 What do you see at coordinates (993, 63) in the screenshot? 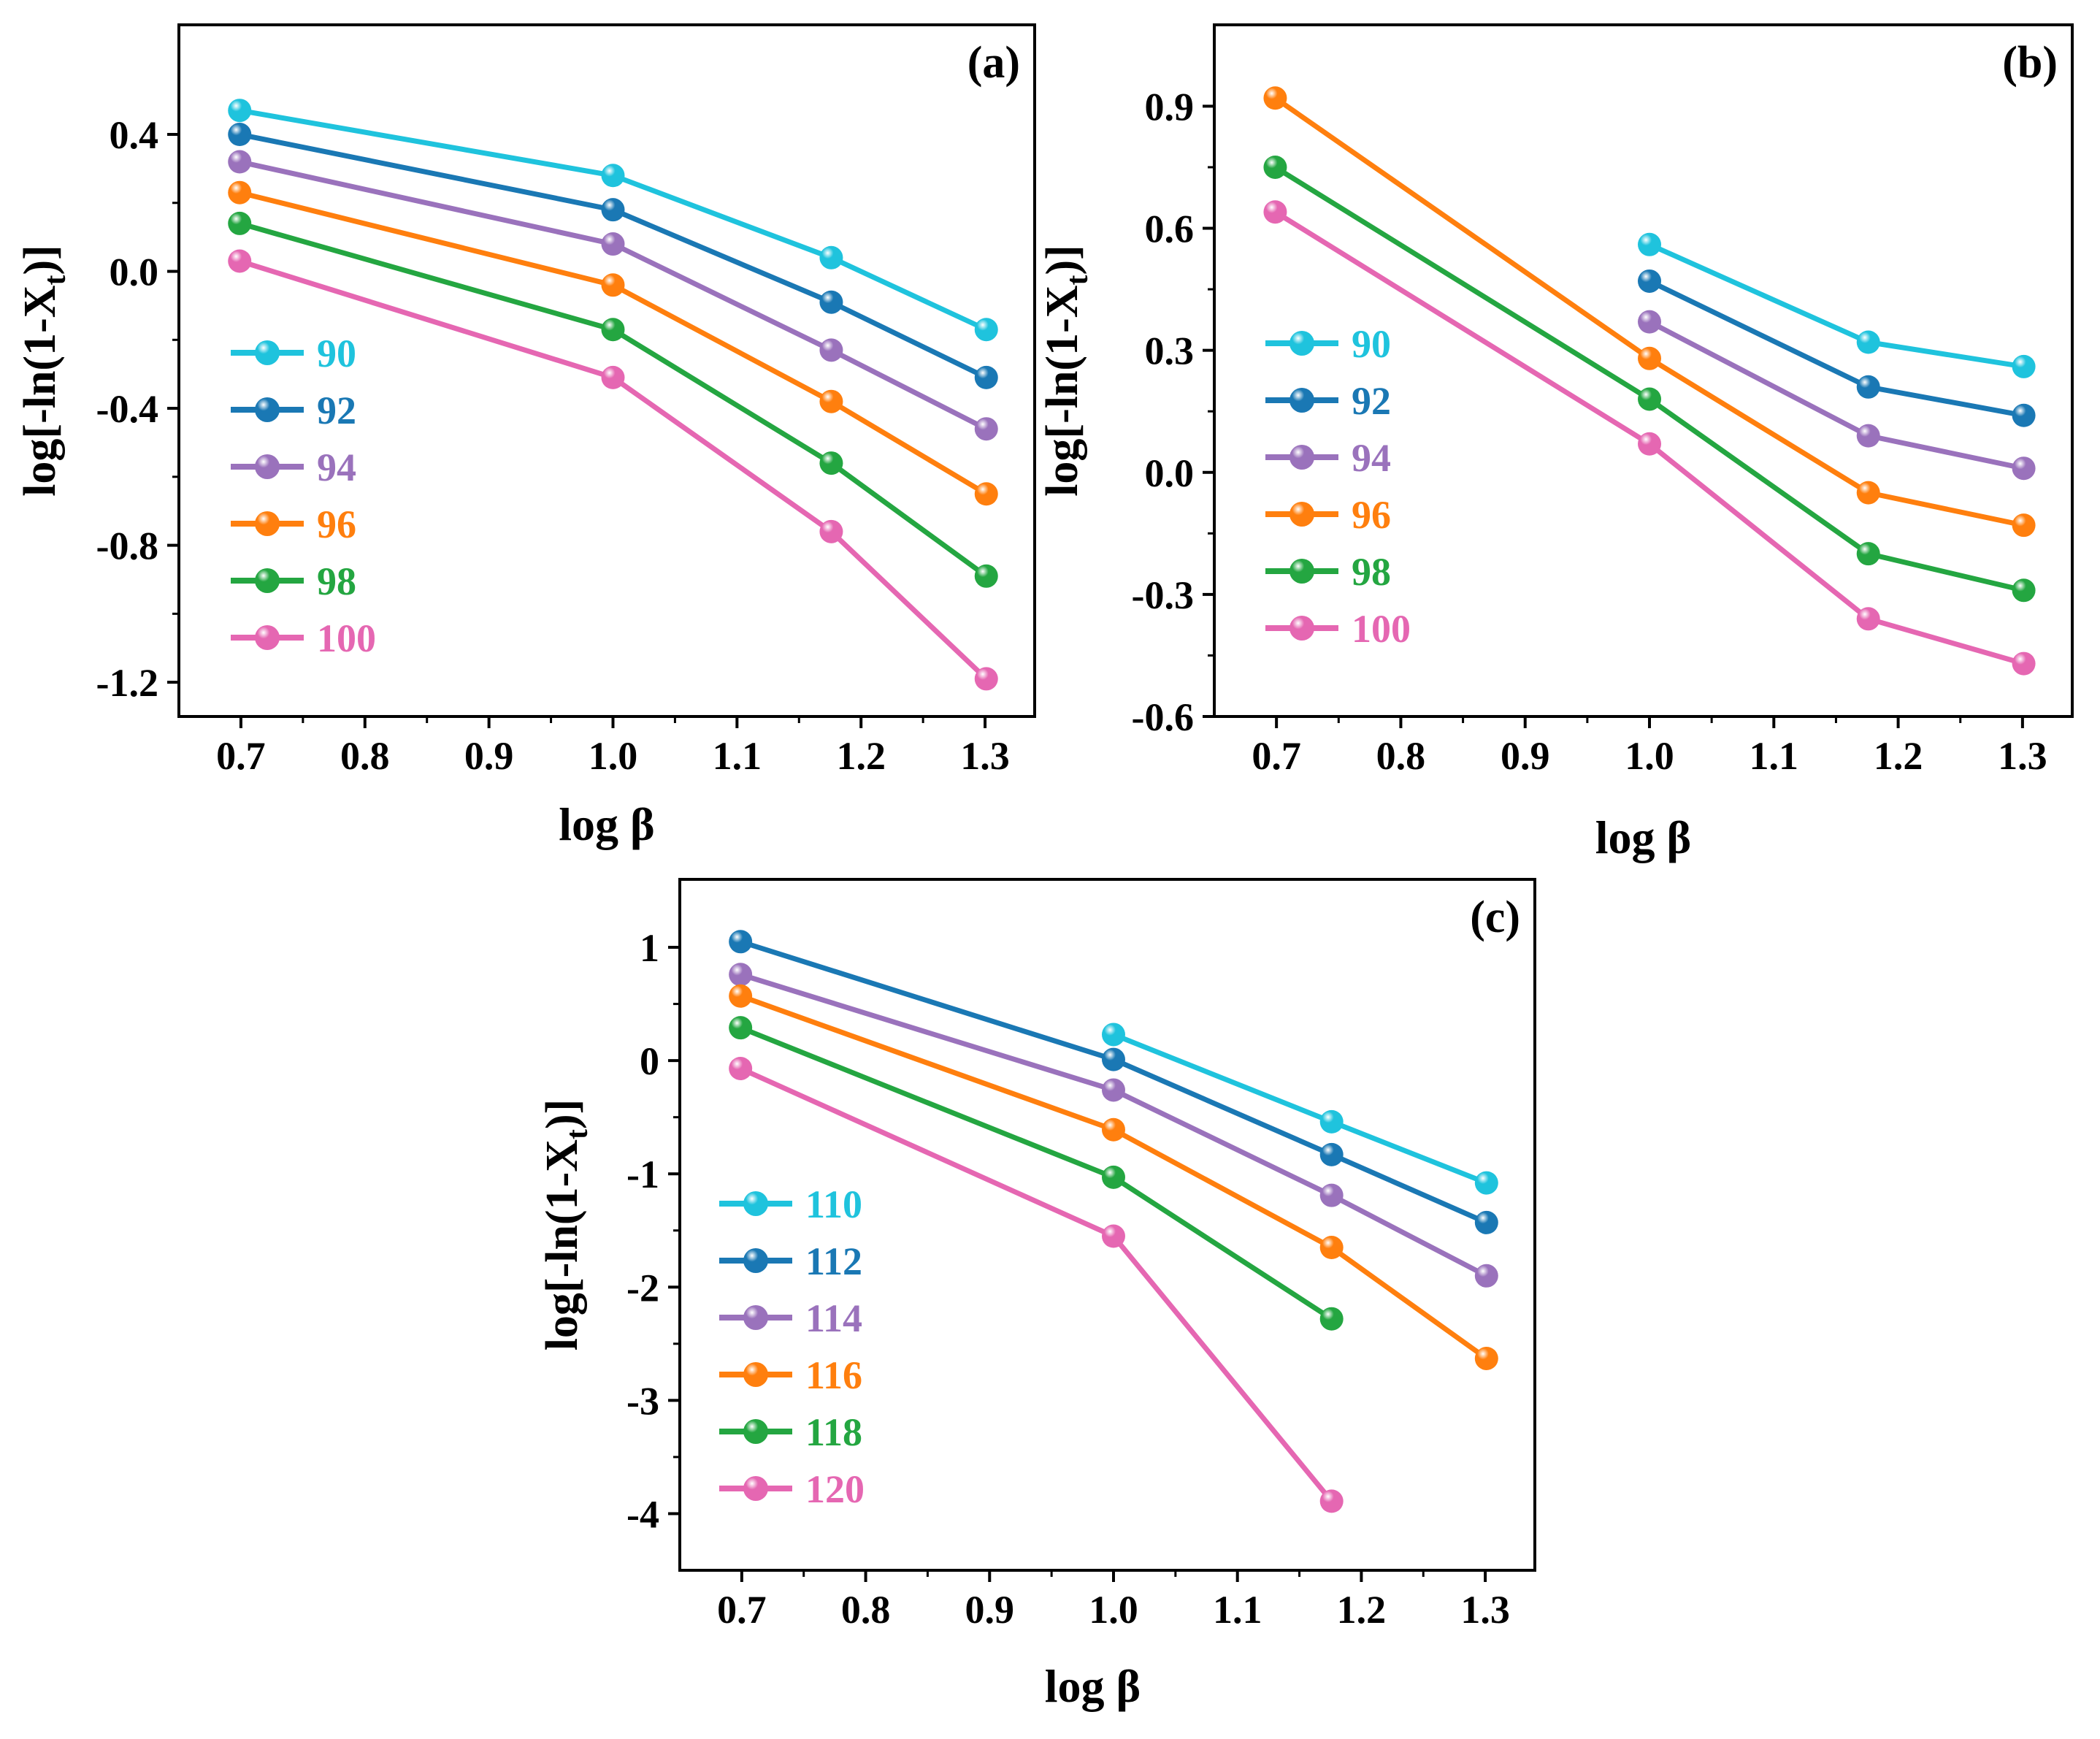
I see `panel-label: (a)` at bounding box center [993, 63].